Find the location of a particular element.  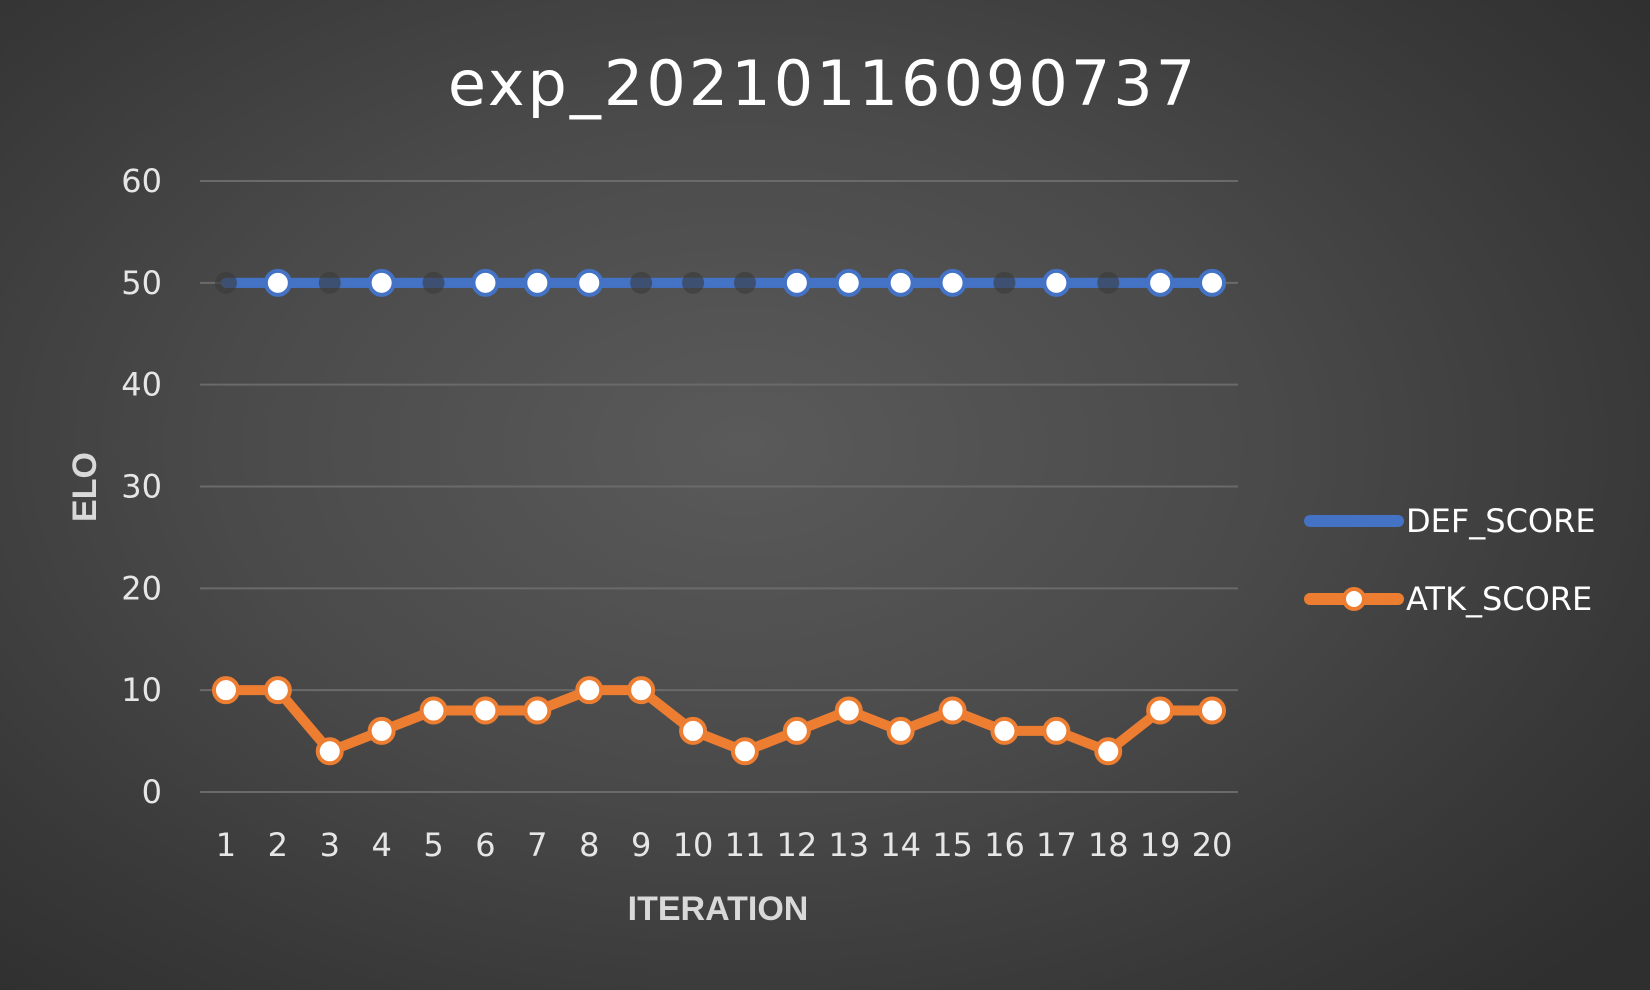

legend: DEF_SCORE ATK_SCORE is located at coordinates (1450, 560).